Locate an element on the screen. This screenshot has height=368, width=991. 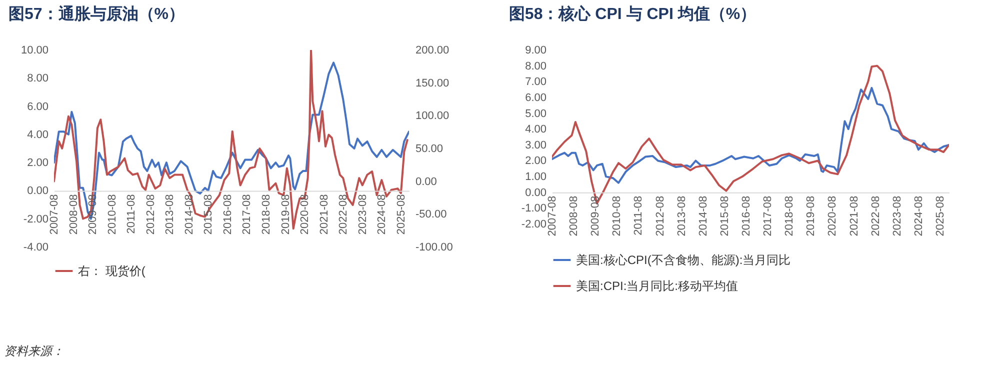
y2-tick-label: 200.00 is located at coordinates (433, 50).